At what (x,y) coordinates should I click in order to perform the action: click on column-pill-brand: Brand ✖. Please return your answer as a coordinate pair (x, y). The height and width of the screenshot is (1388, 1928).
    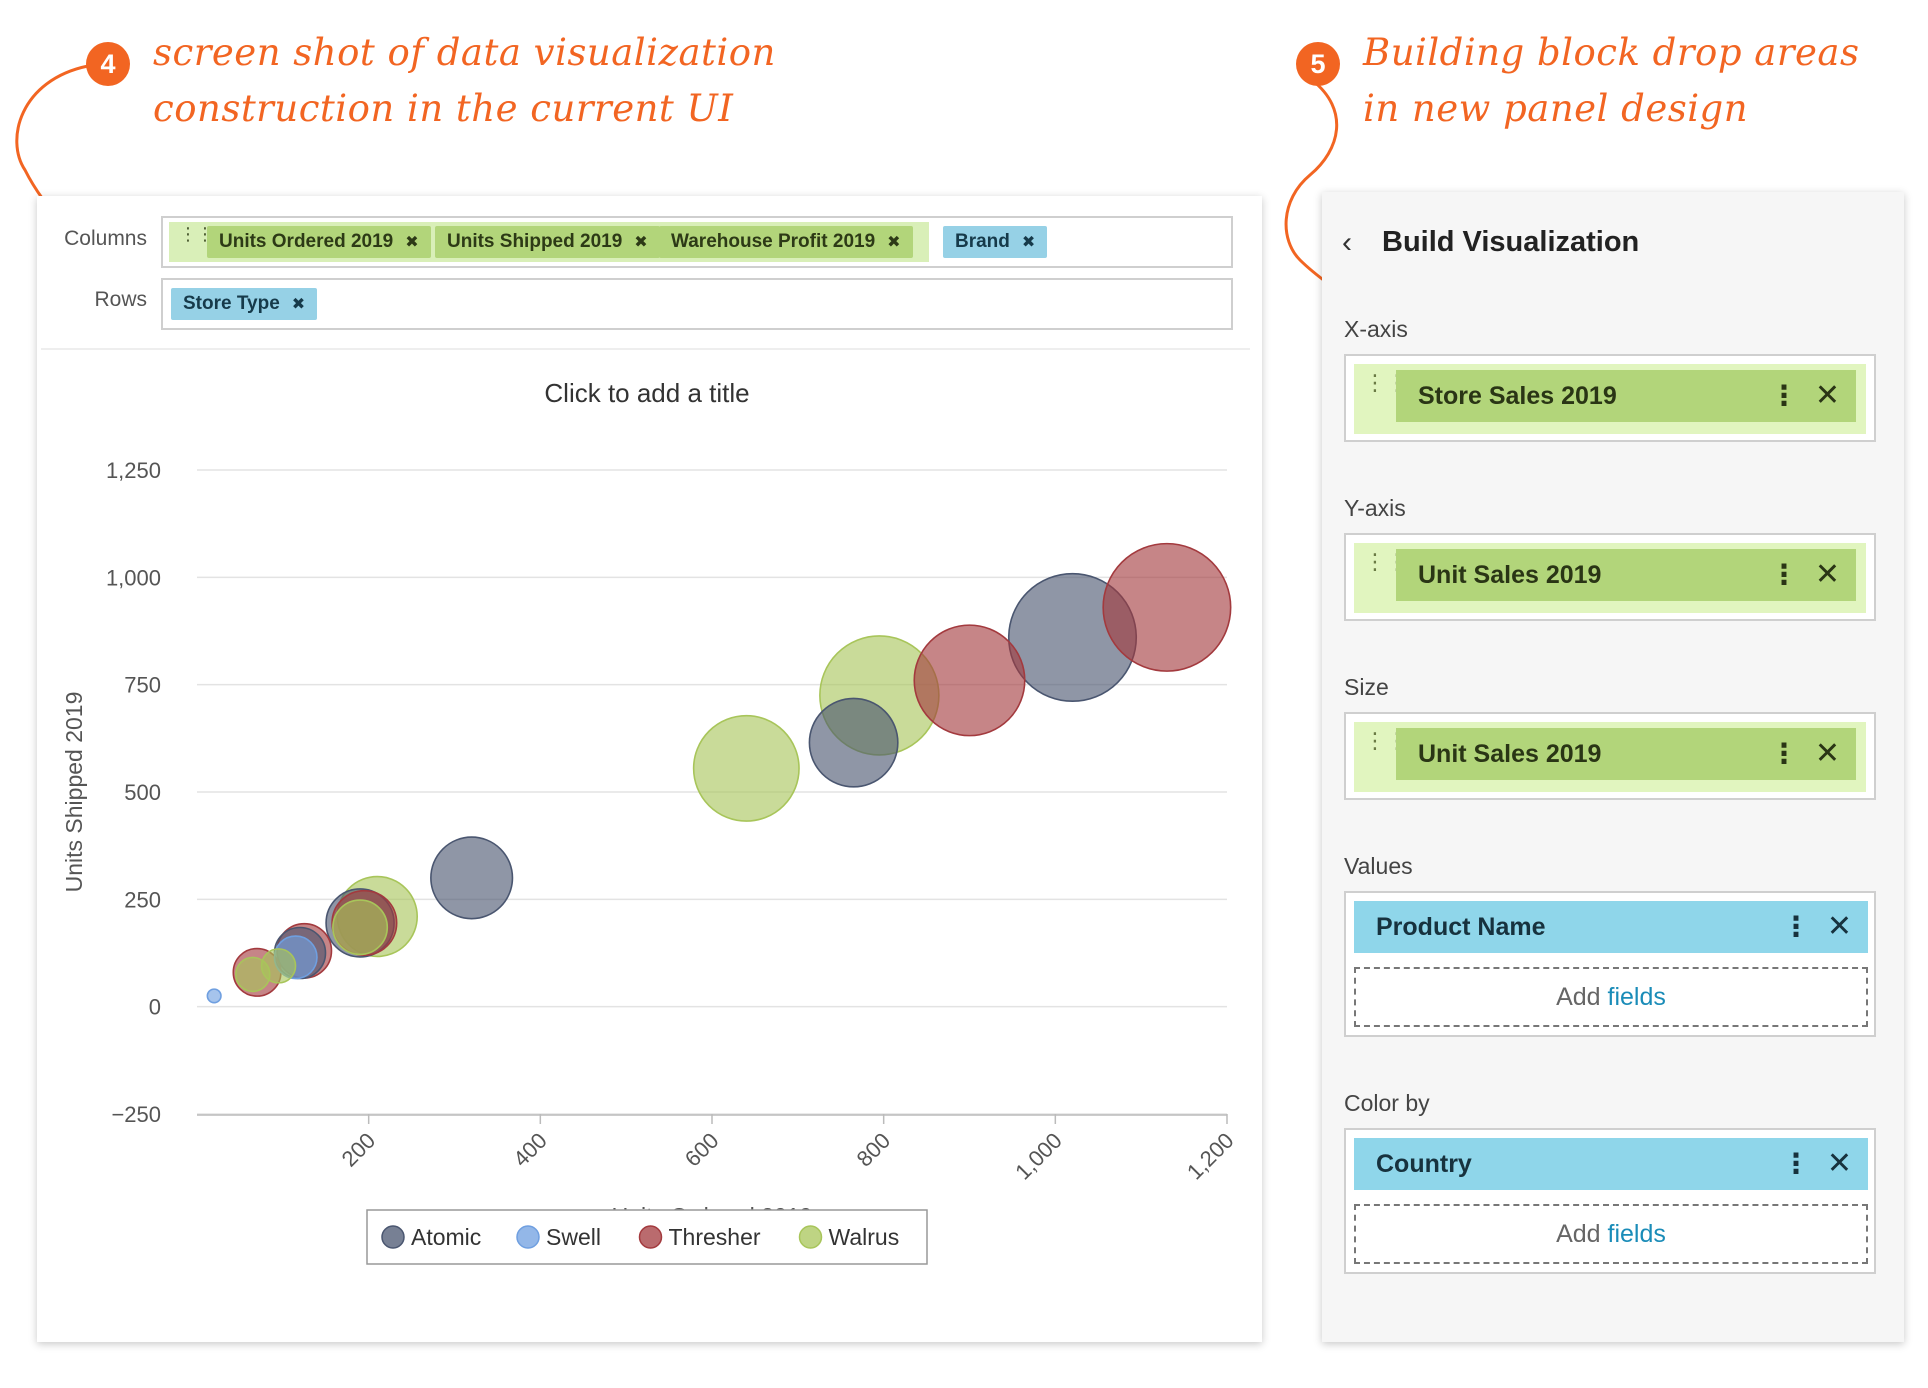
    Looking at the image, I should click on (995, 242).